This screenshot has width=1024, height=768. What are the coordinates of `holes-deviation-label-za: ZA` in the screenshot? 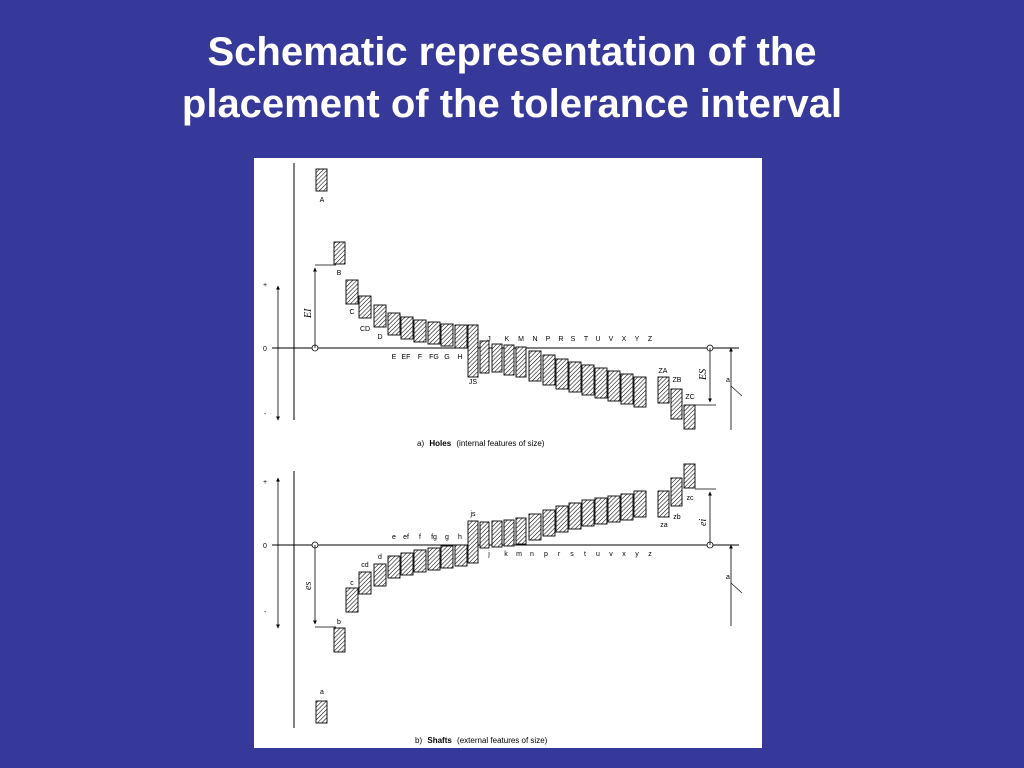 It's located at (663, 371).